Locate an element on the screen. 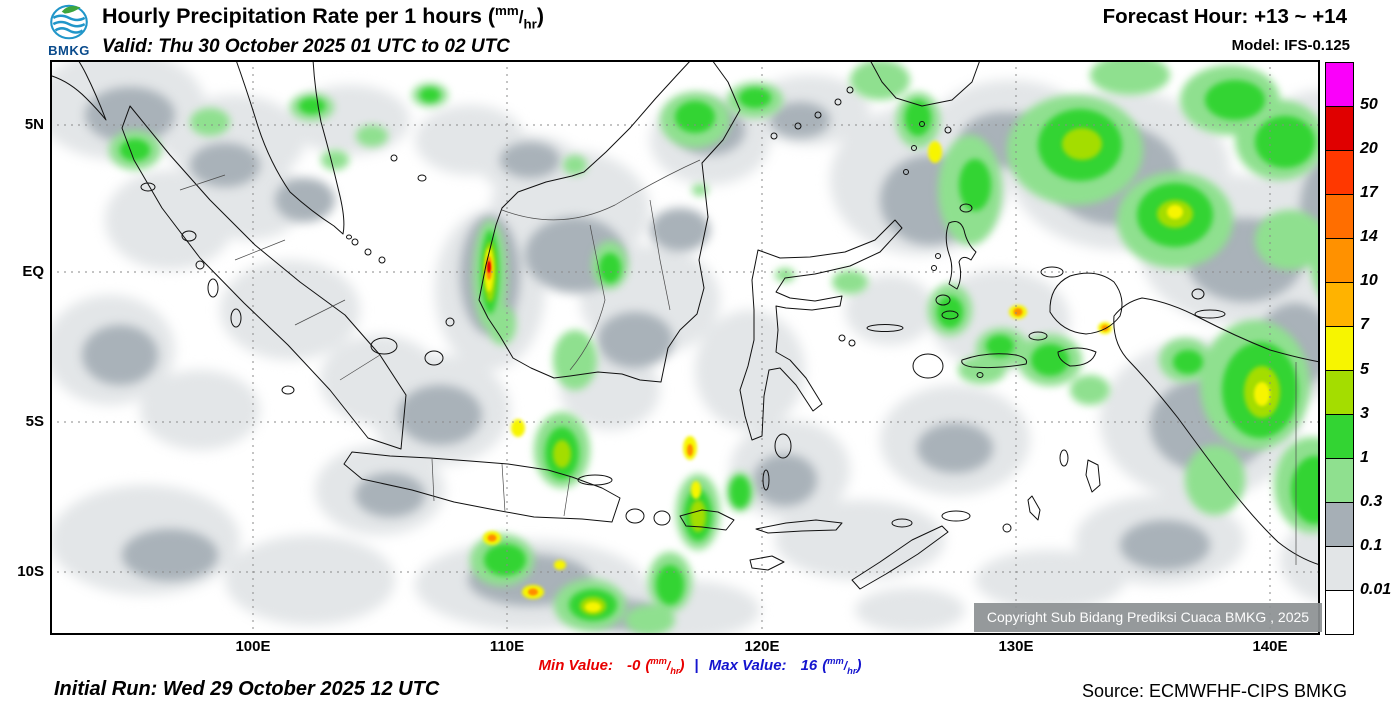  lat-label: 5S is located at coordinates (34, 421).